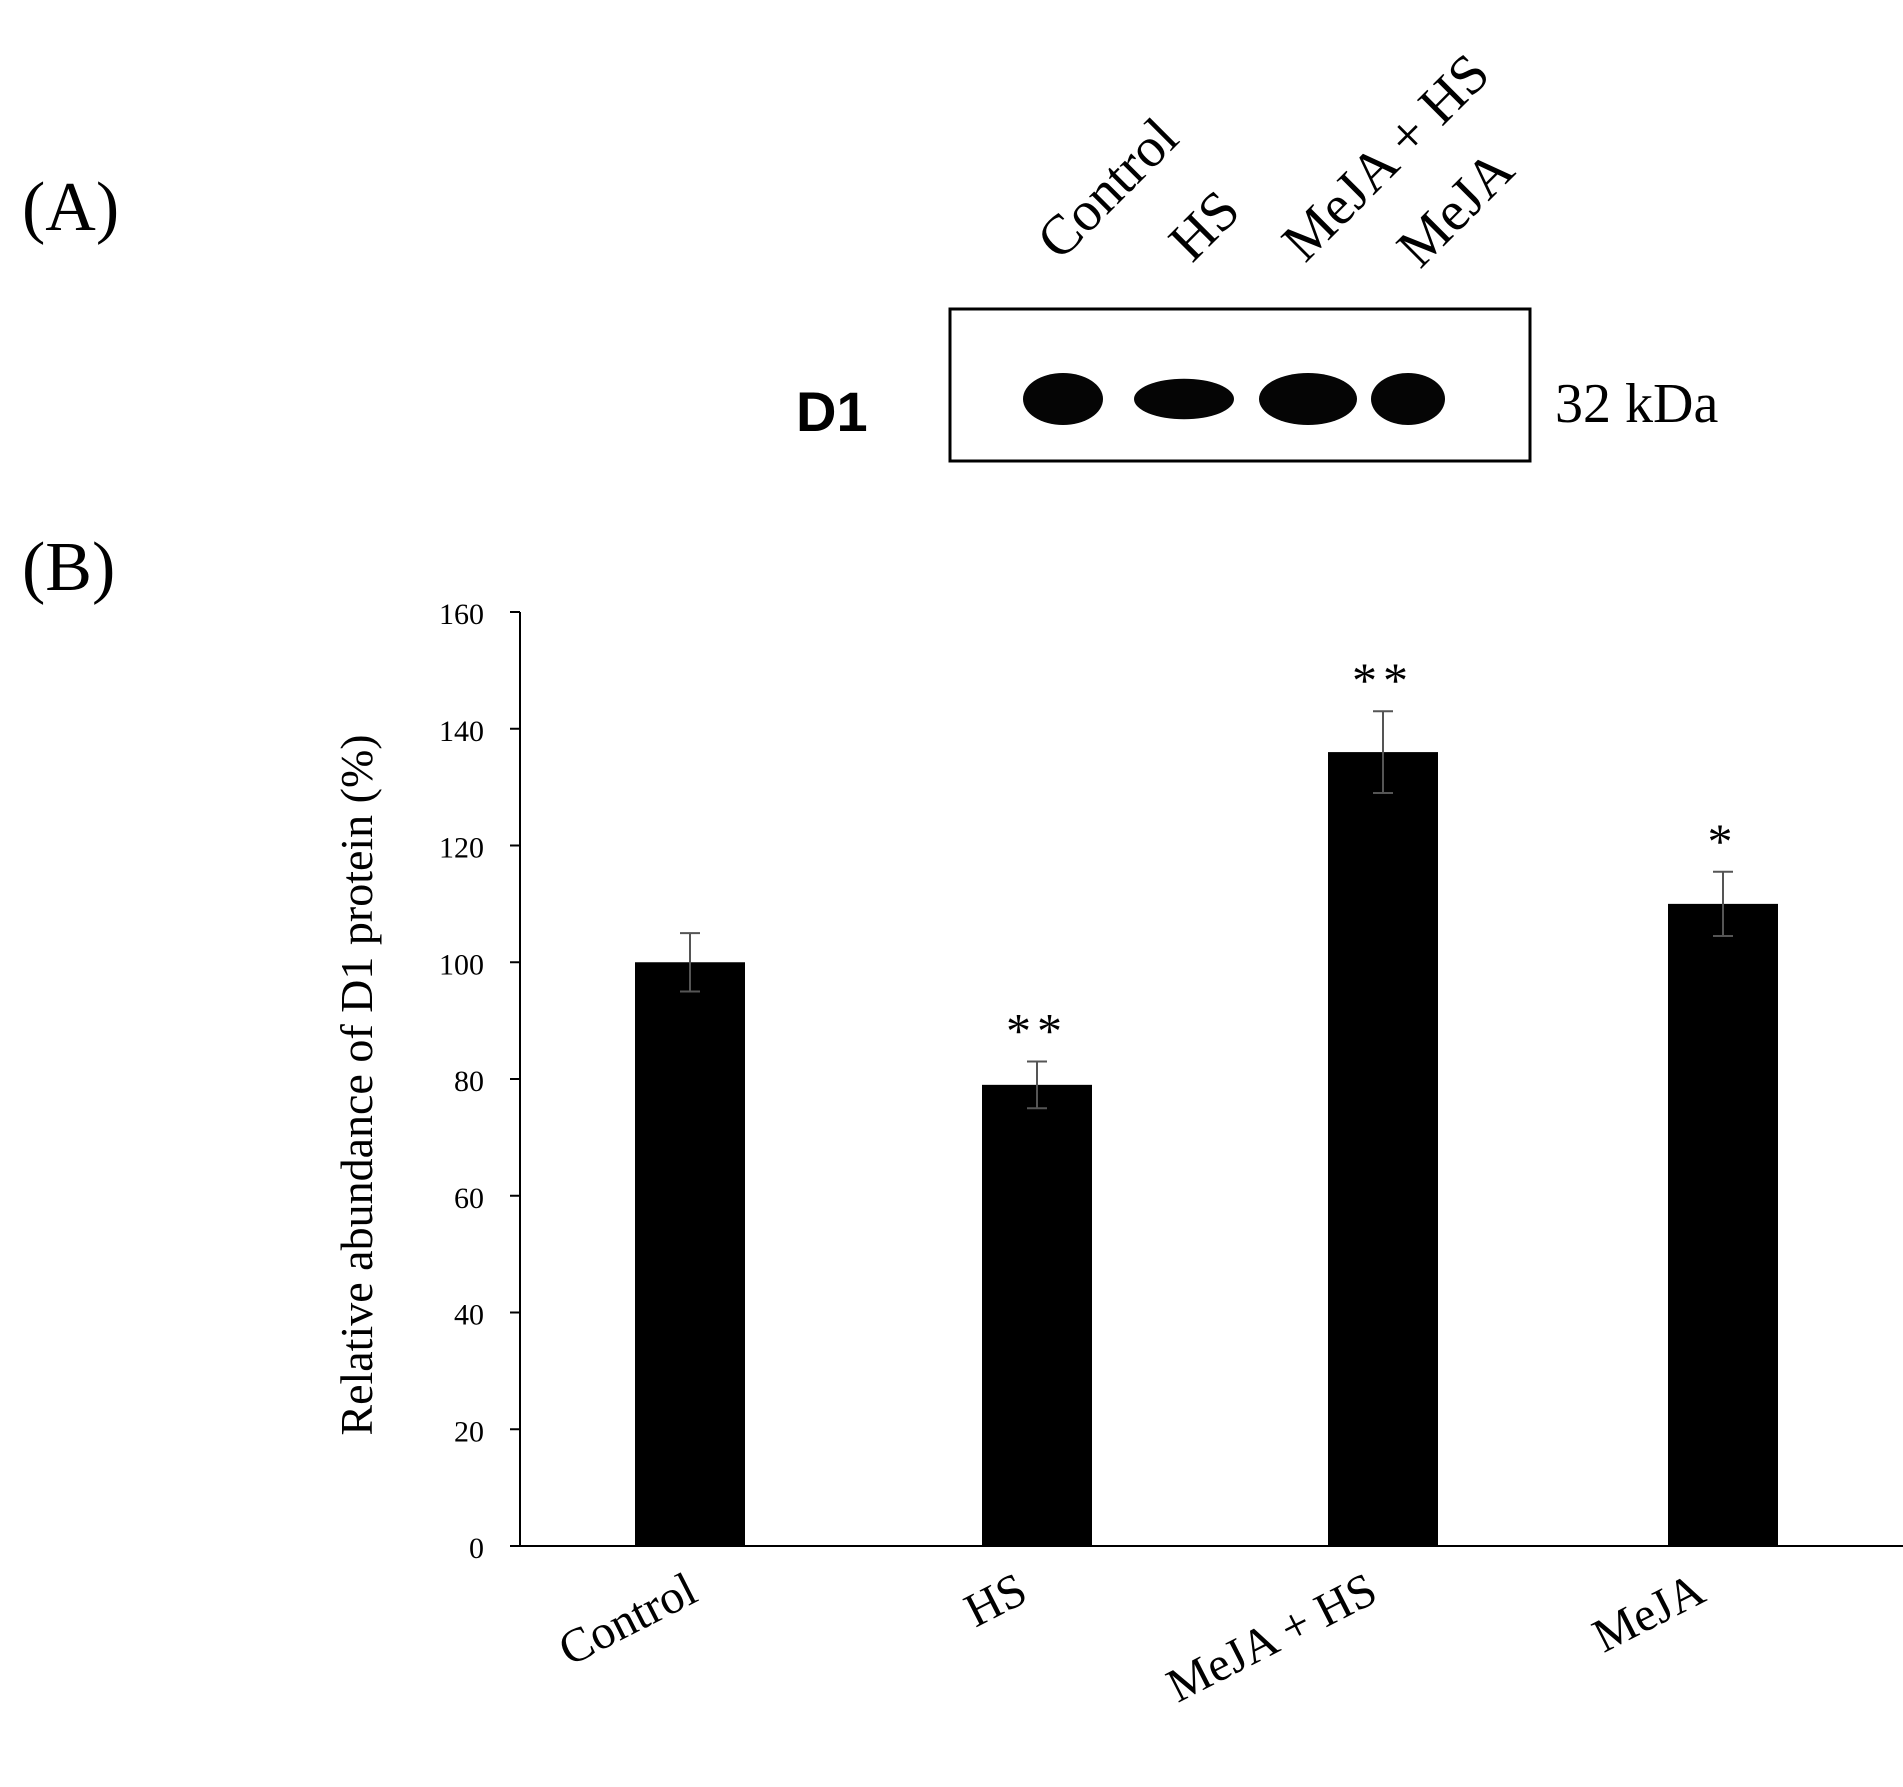 Image resolution: width=1903 pixels, height=1787 pixels. What do you see at coordinates (469, 1198) in the screenshot?
I see `y-tick-label: 60` at bounding box center [469, 1198].